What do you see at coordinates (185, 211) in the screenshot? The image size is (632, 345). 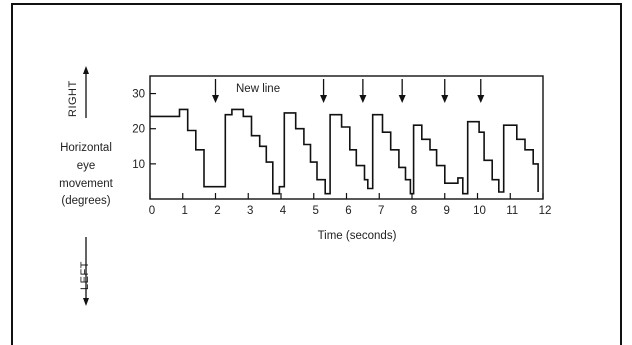 I see `x-tick-label: 1` at bounding box center [185, 211].